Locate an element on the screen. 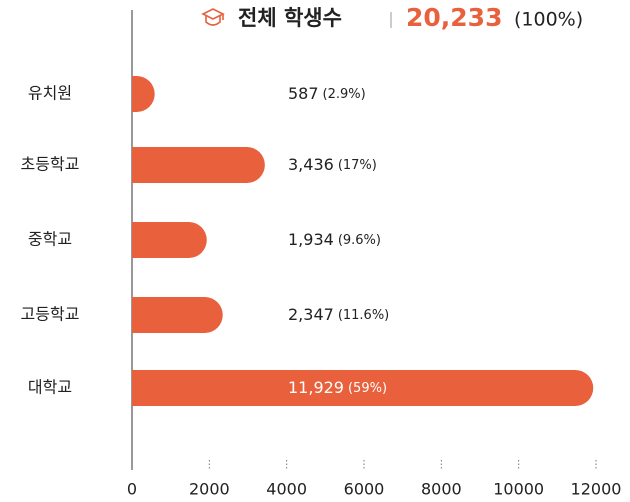 The height and width of the screenshot is (502, 630). value-label: 3,436 (17%) is located at coordinates (332, 164).